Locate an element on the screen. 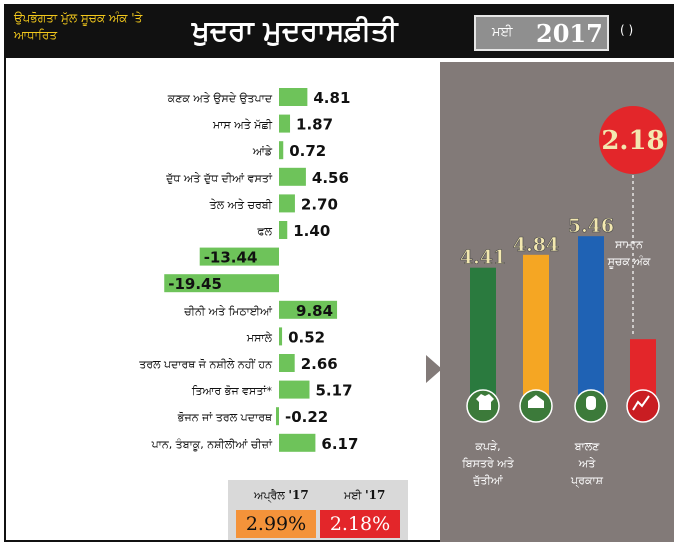 The height and width of the screenshot is (546, 682). value-label: 0.52 is located at coordinates (306, 337).